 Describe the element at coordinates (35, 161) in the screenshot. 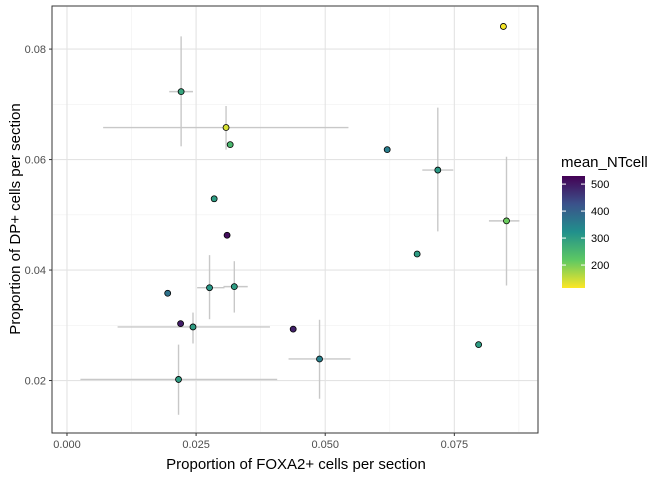

I see `y-tick-label: 0.06` at that location.